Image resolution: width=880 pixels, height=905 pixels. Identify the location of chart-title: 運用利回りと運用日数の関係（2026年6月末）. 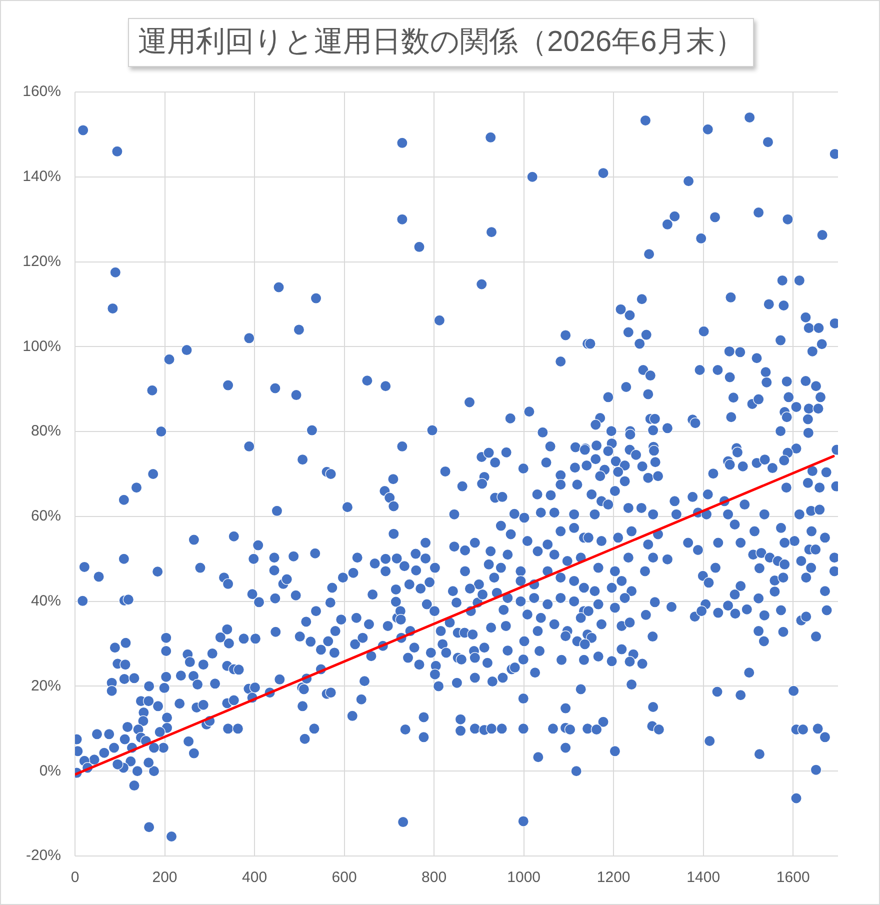
(441, 42).